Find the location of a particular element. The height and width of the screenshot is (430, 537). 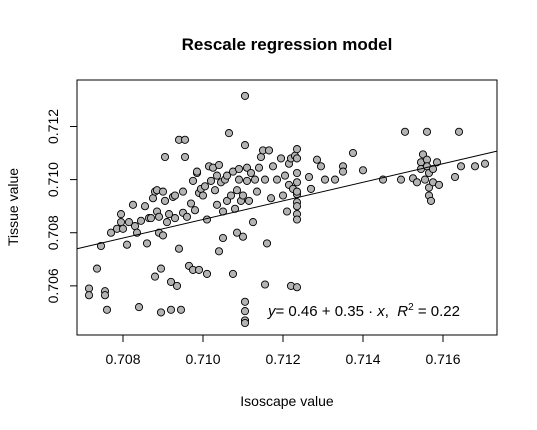

annot-x-var: x is located at coordinates (380, 311).